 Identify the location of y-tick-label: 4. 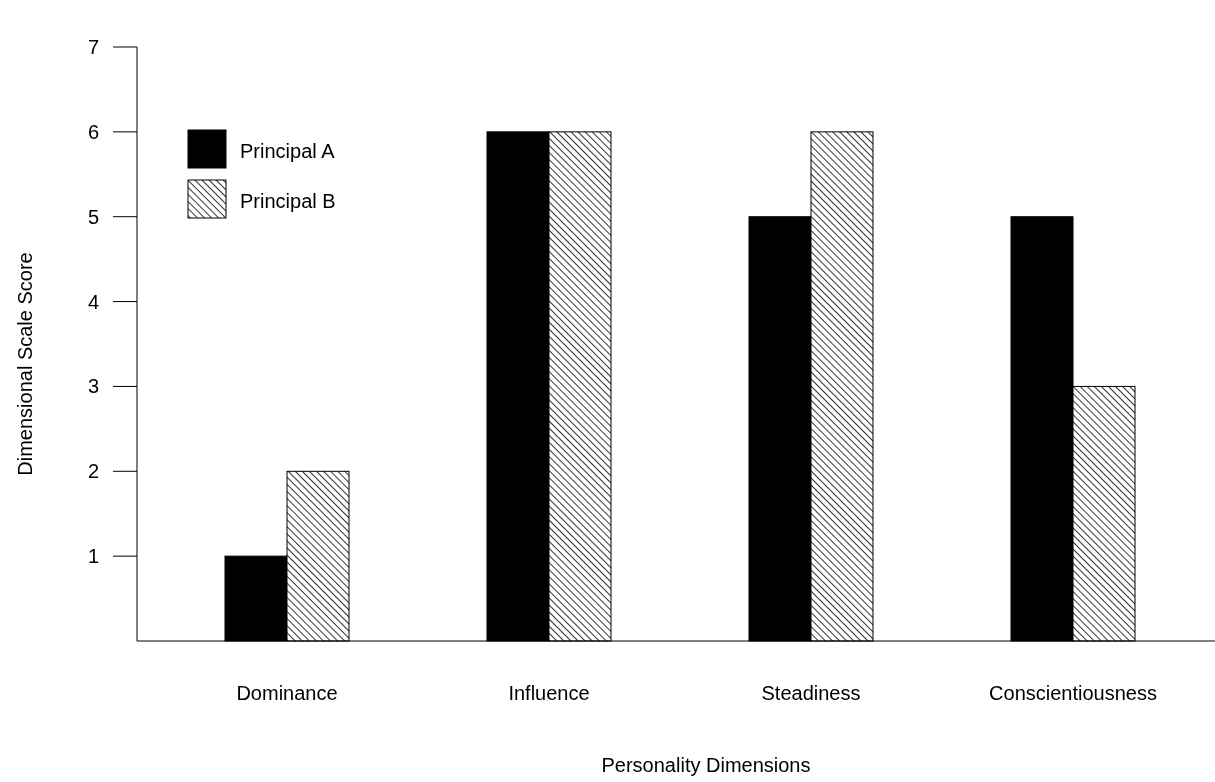
(93, 301).